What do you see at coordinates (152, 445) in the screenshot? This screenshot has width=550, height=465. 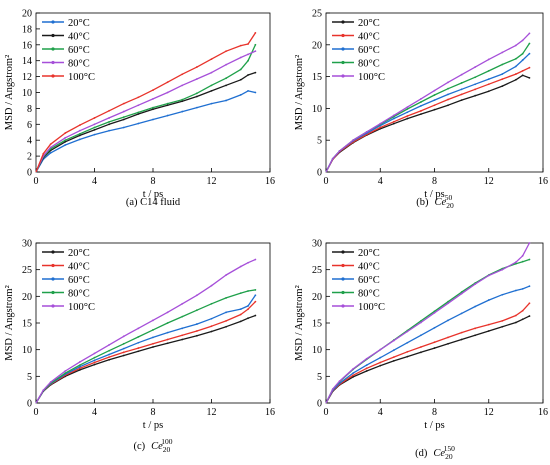 I see `panel-caption: (c) Ce20100` at bounding box center [152, 445].